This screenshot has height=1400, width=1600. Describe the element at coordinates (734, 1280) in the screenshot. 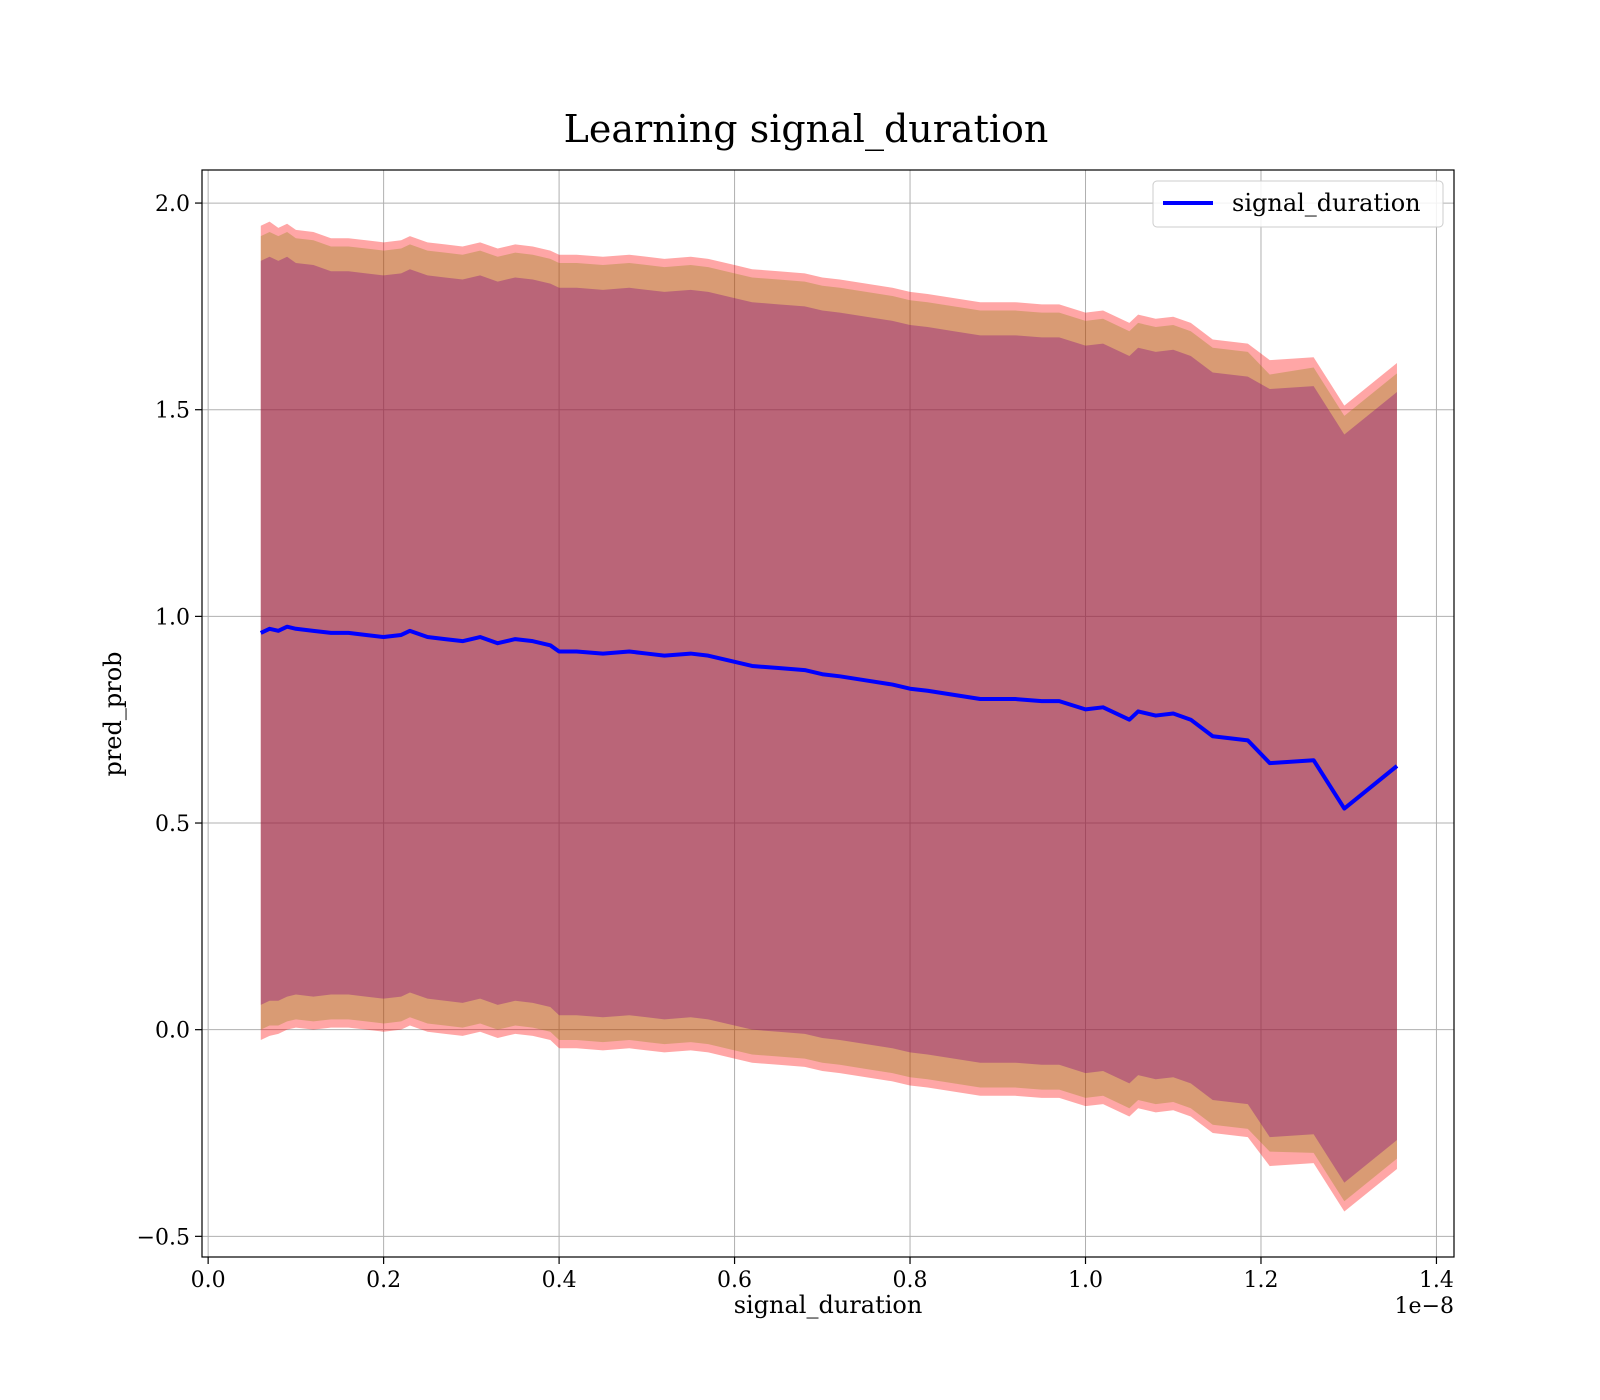

I see `x-tick-label: 0.6` at that location.